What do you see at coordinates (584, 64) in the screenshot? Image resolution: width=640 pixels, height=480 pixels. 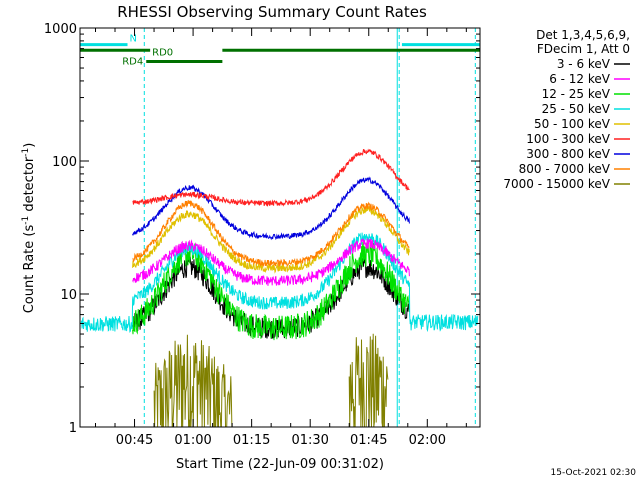 I see `legend-label: 3 - 6 keV` at bounding box center [584, 64].